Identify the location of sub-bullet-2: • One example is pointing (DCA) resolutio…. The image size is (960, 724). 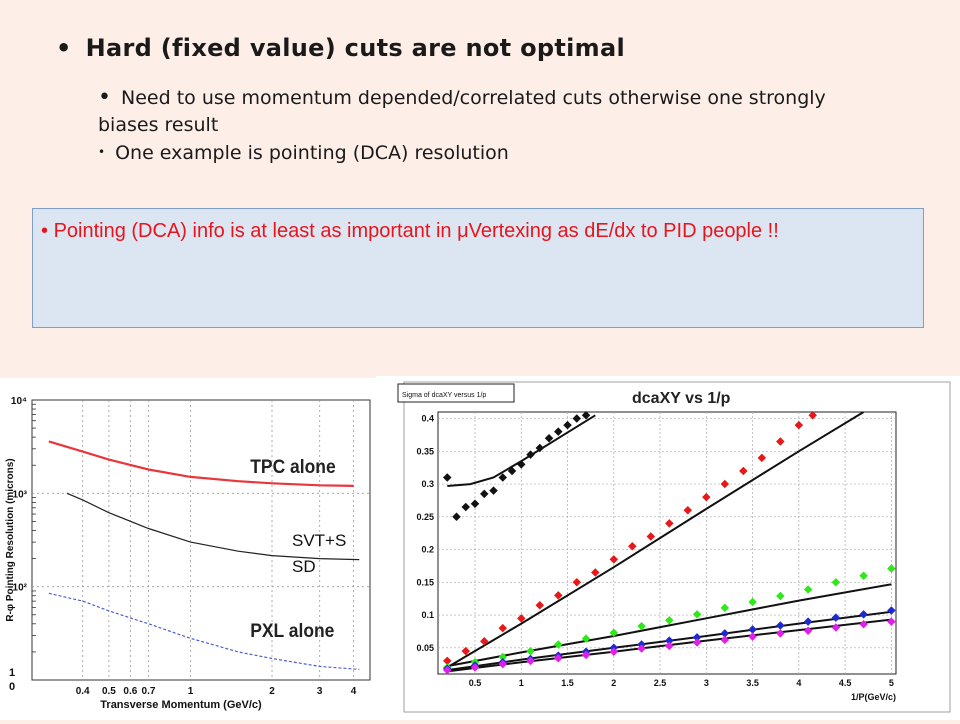
(303, 153).